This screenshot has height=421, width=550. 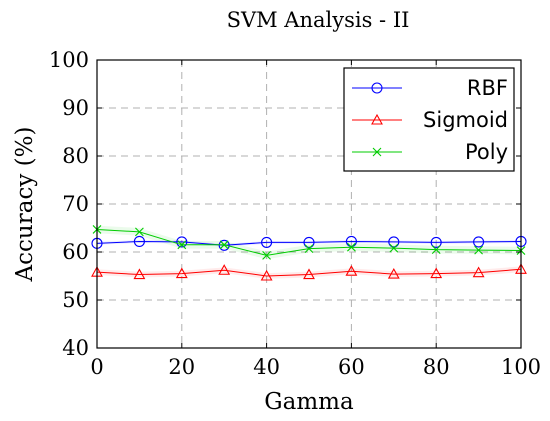 I want to click on y-tick-label: 70, so click(x=75, y=204).